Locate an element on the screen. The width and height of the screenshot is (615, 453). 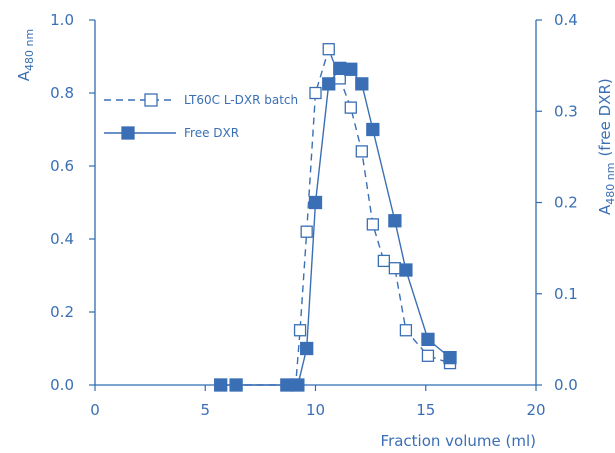
y-right-tick-label: 0.0 is located at coordinates (566, 385).